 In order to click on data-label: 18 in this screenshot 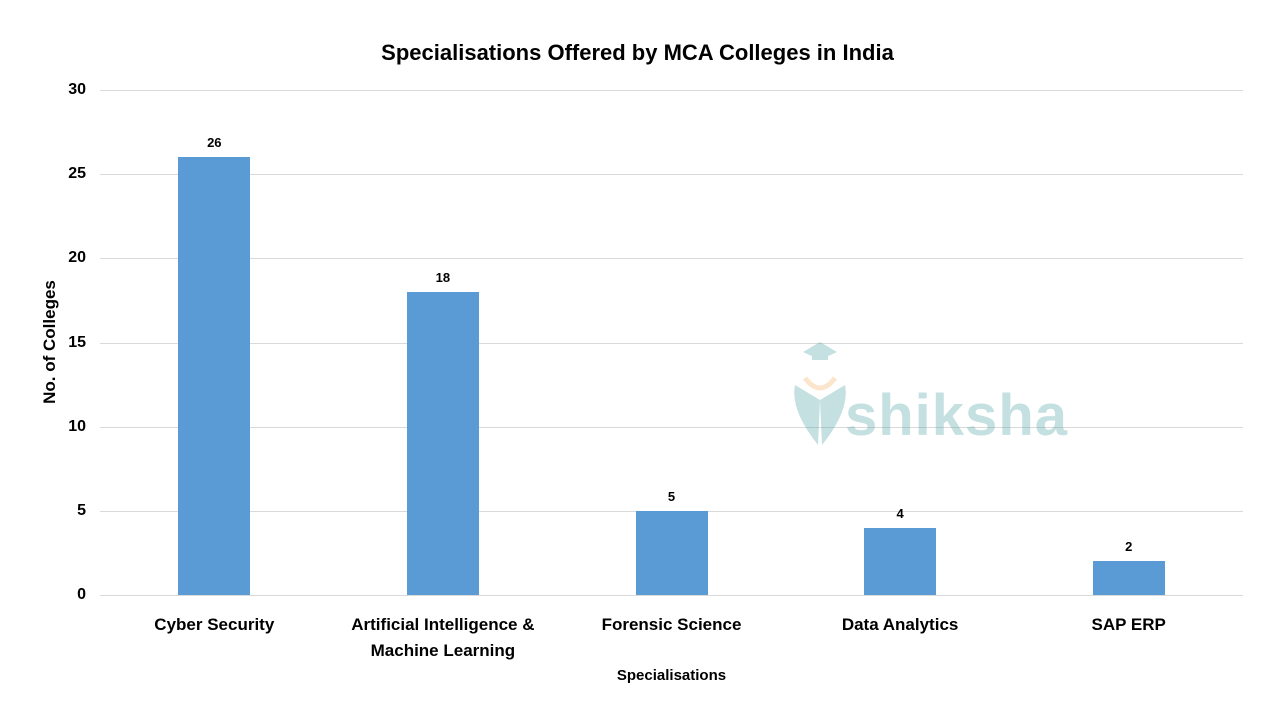, I will do `click(443, 277)`.